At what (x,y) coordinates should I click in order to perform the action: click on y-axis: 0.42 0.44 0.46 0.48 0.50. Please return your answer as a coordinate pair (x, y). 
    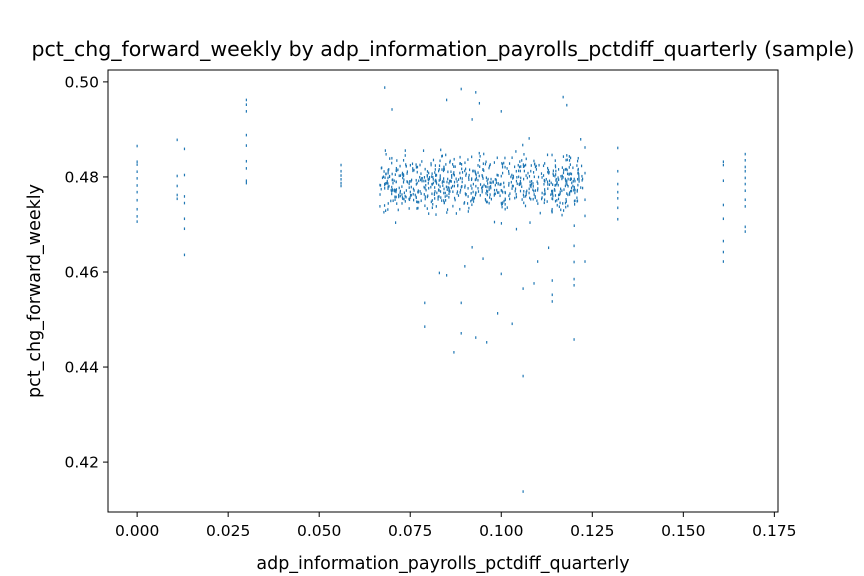
    Looking at the image, I should click on (86, 272).